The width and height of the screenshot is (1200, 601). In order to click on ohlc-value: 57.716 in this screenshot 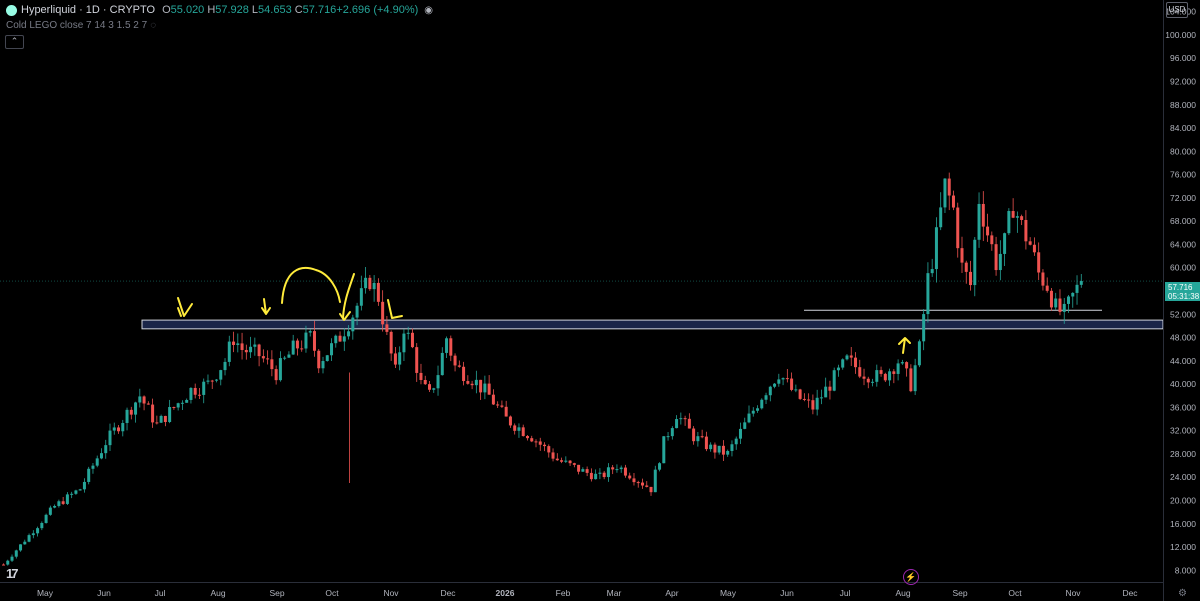, I will do `click(319, 10)`.